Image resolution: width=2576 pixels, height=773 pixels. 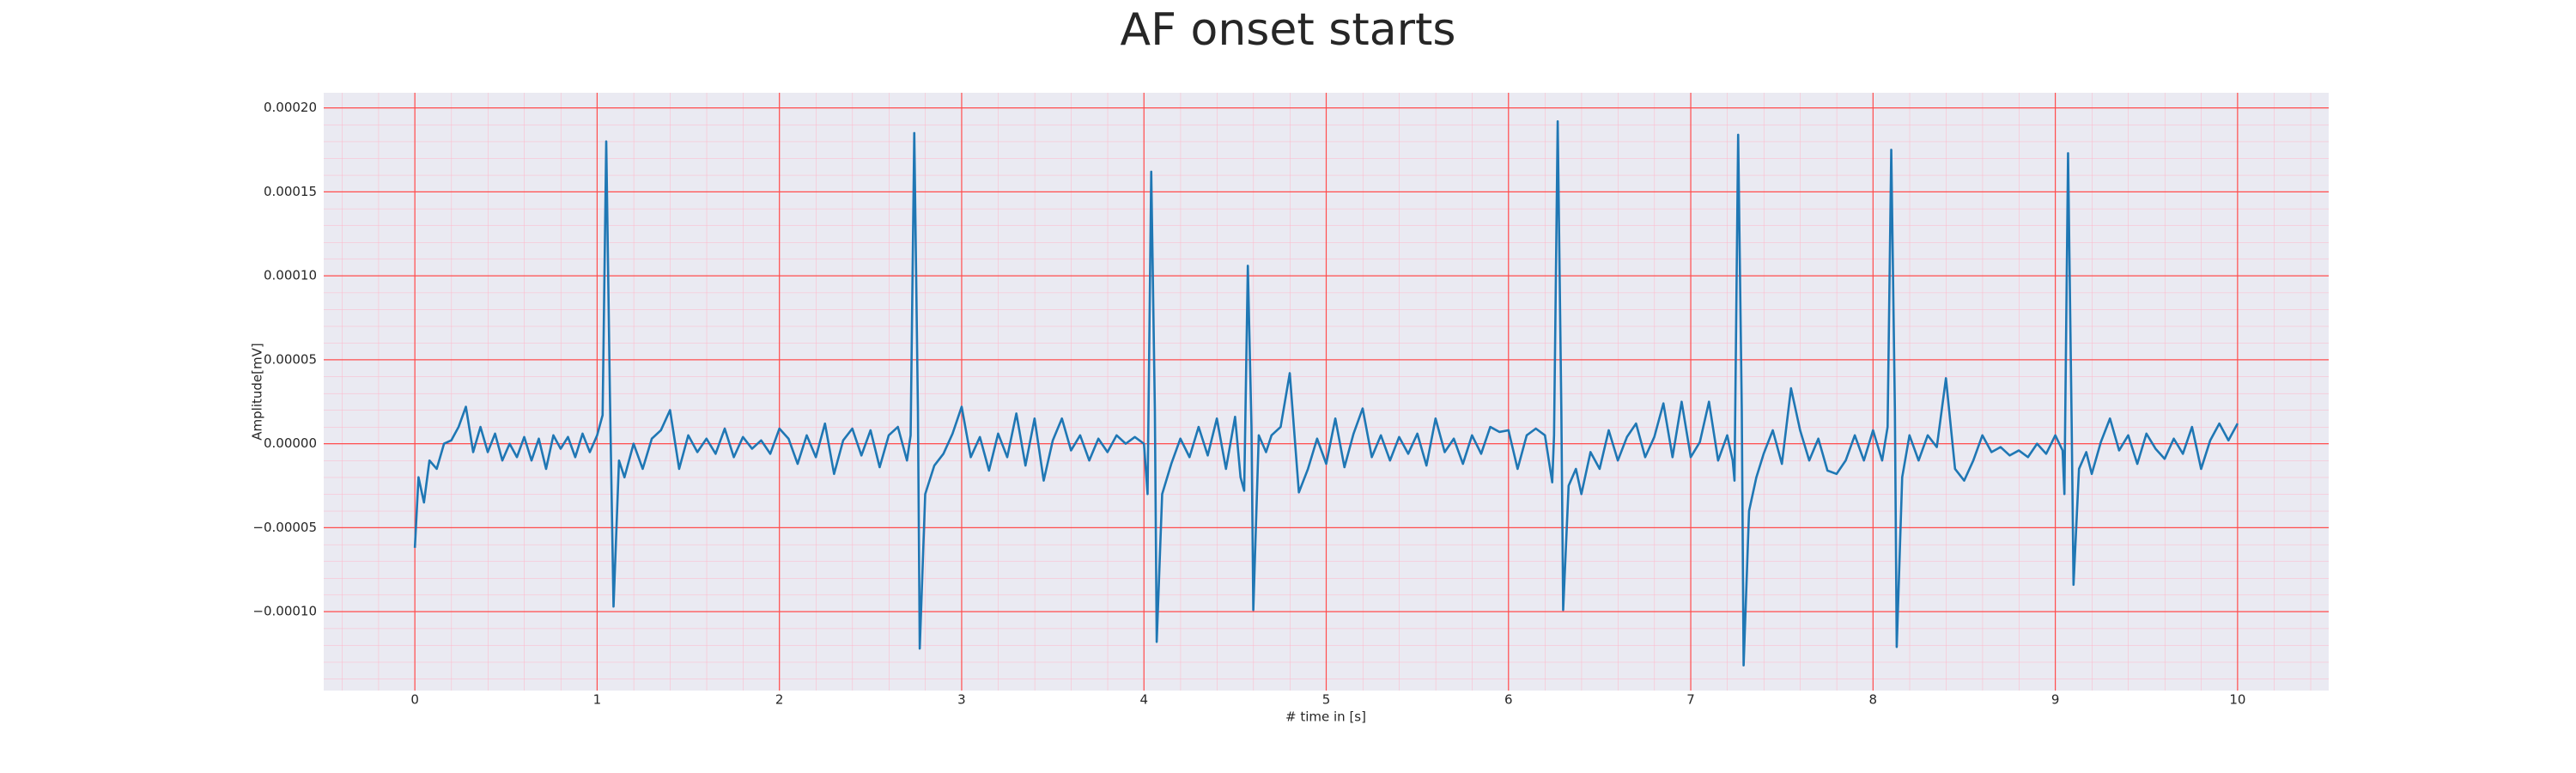 What do you see at coordinates (414, 700) in the screenshot?
I see `x-tick-label: 0` at bounding box center [414, 700].